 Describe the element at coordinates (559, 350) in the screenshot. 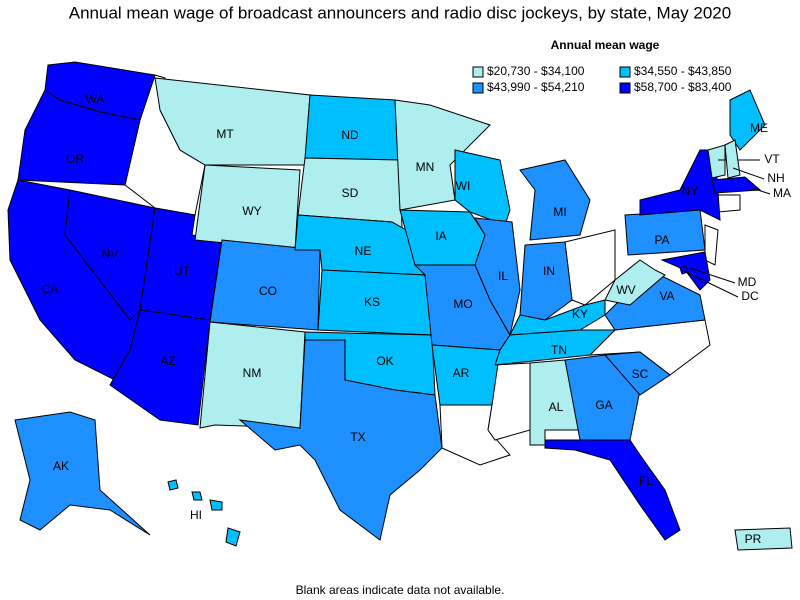

I see `state-label: TN` at that location.